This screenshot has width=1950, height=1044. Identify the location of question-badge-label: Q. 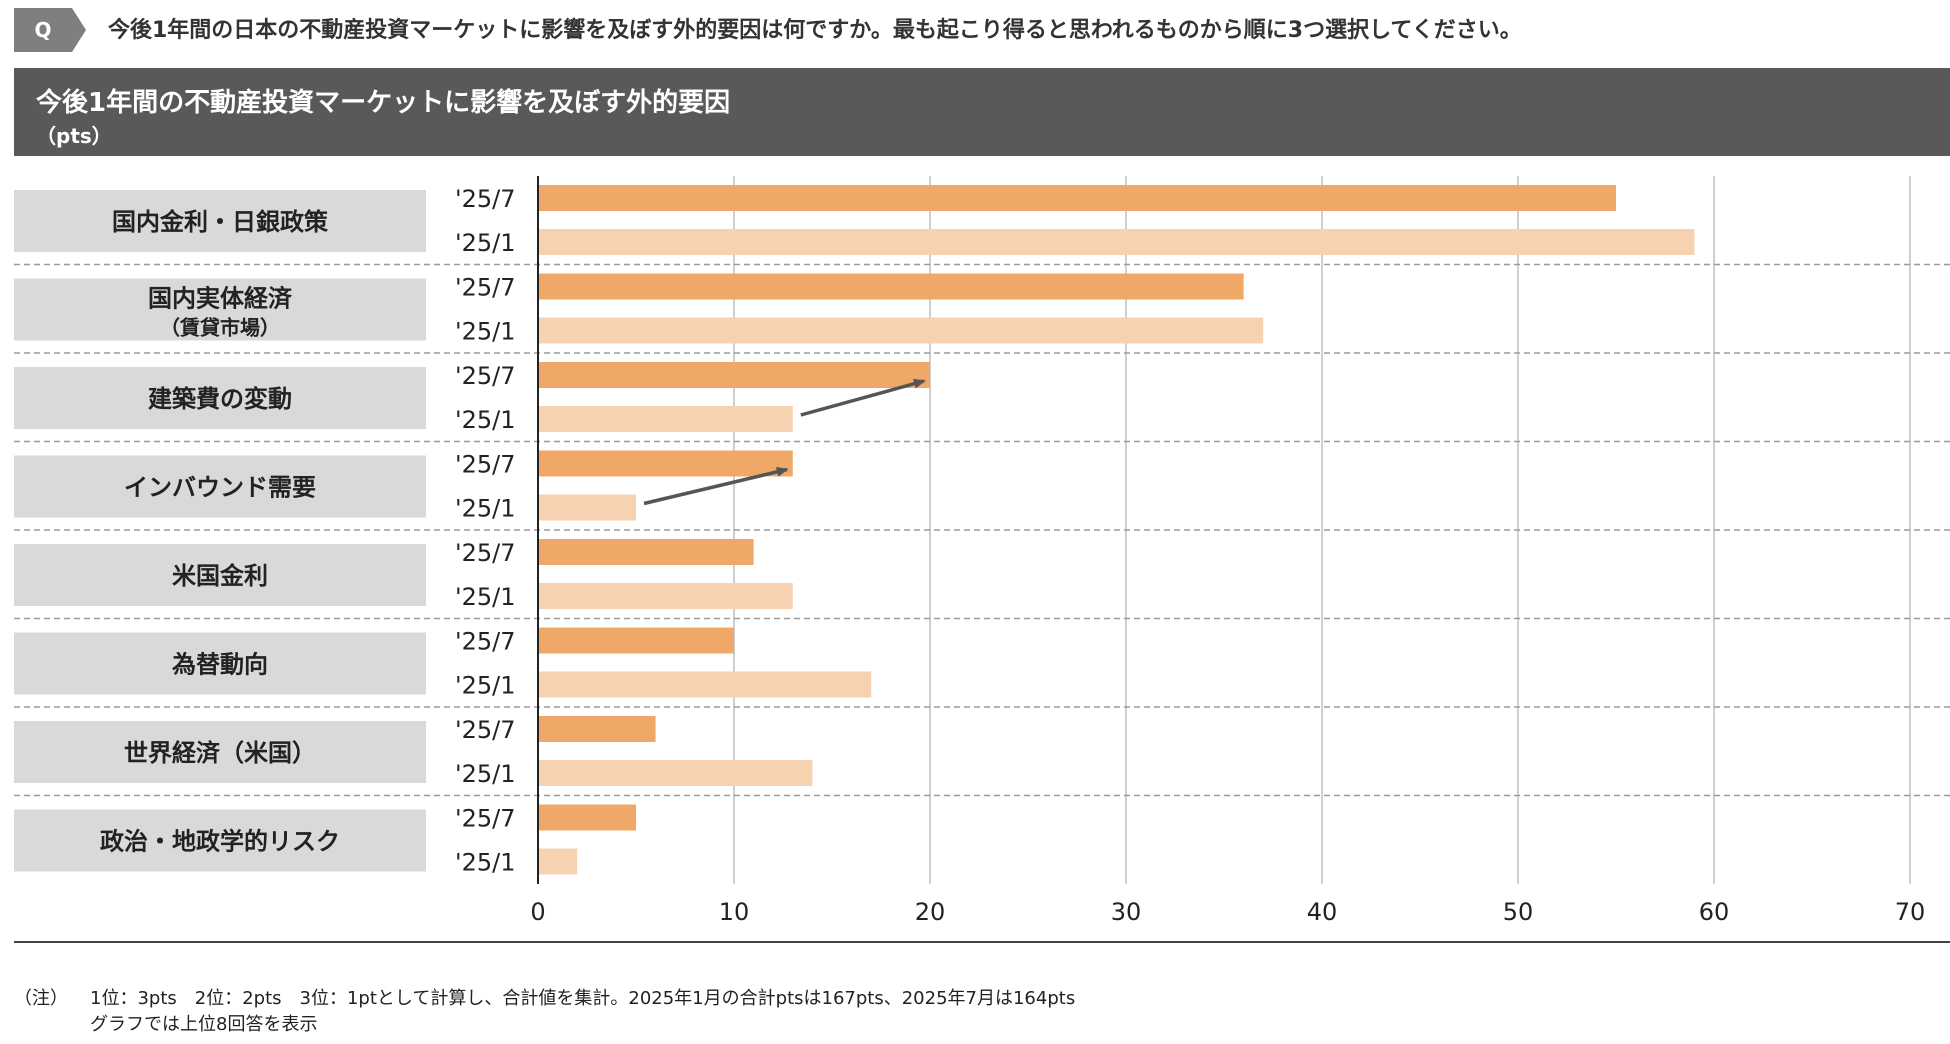
(43, 30).